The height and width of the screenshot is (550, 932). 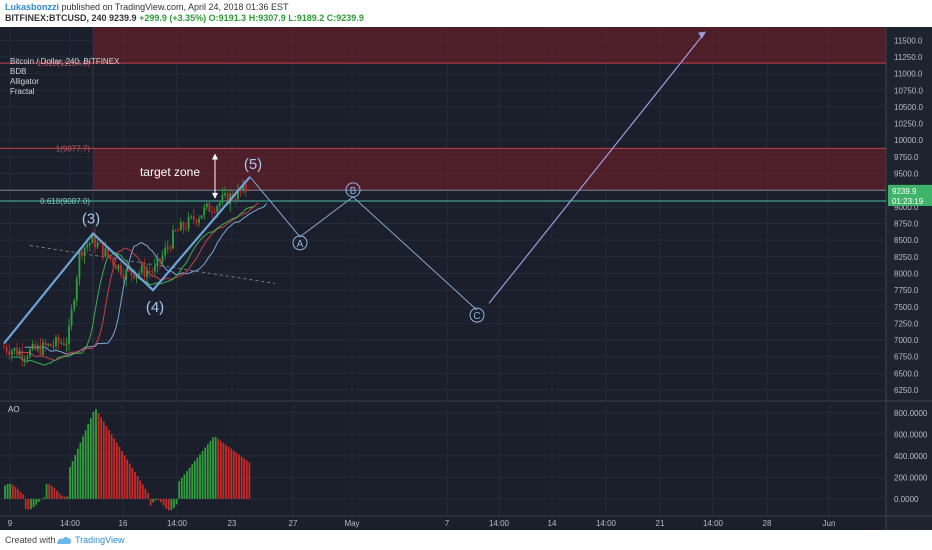 What do you see at coordinates (123, 523) in the screenshot?
I see `time-tick-label: 16` at bounding box center [123, 523].